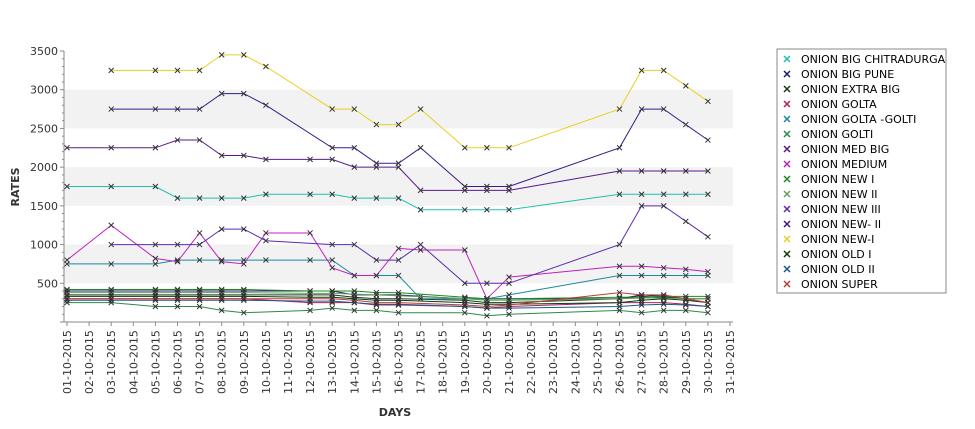  What do you see at coordinates (844, 164) in the screenshot?
I see `legend-label: ONION MEDIUM` at bounding box center [844, 164].